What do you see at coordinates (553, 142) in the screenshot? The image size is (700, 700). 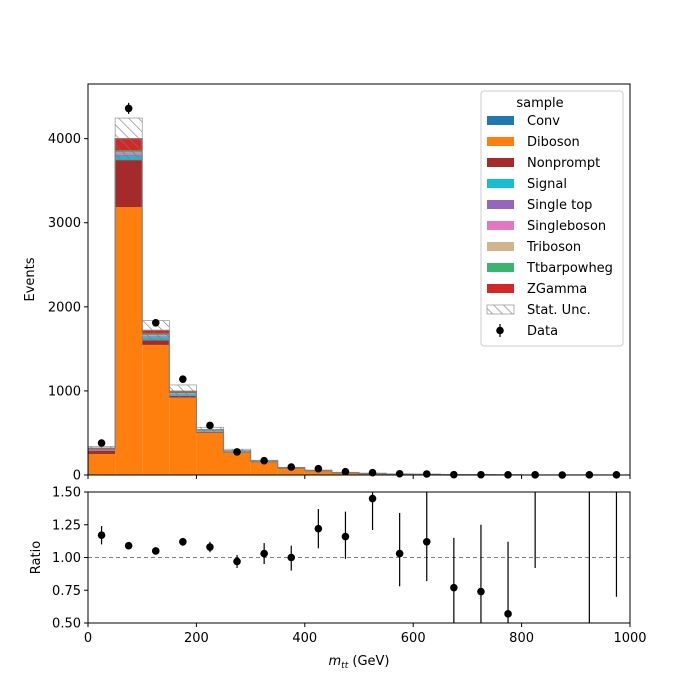 I see `legend-label-diboson: Diboson` at bounding box center [553, 142].